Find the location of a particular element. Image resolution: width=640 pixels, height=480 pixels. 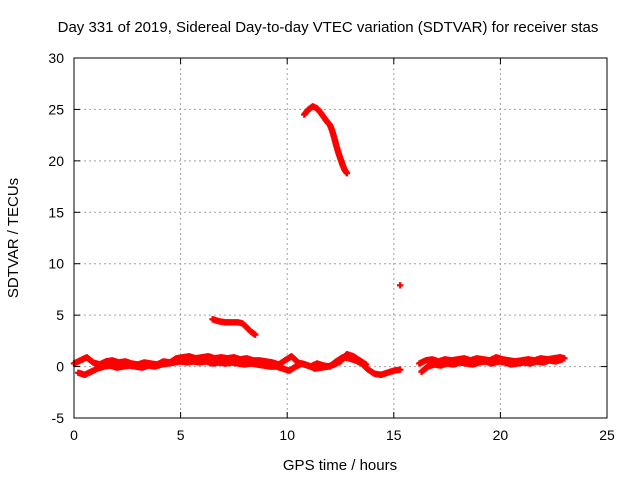

y-tick-label: 10 is located at coordinates (56, 264).